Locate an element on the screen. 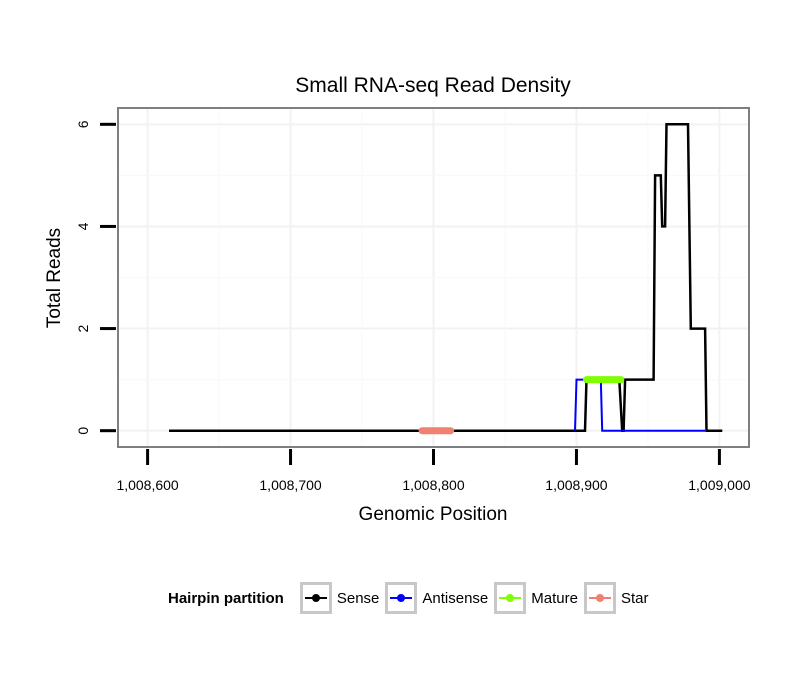 The width and height of the screenshot is (810, 690). legend-label: Antisense is located at coordinates (455, 598).